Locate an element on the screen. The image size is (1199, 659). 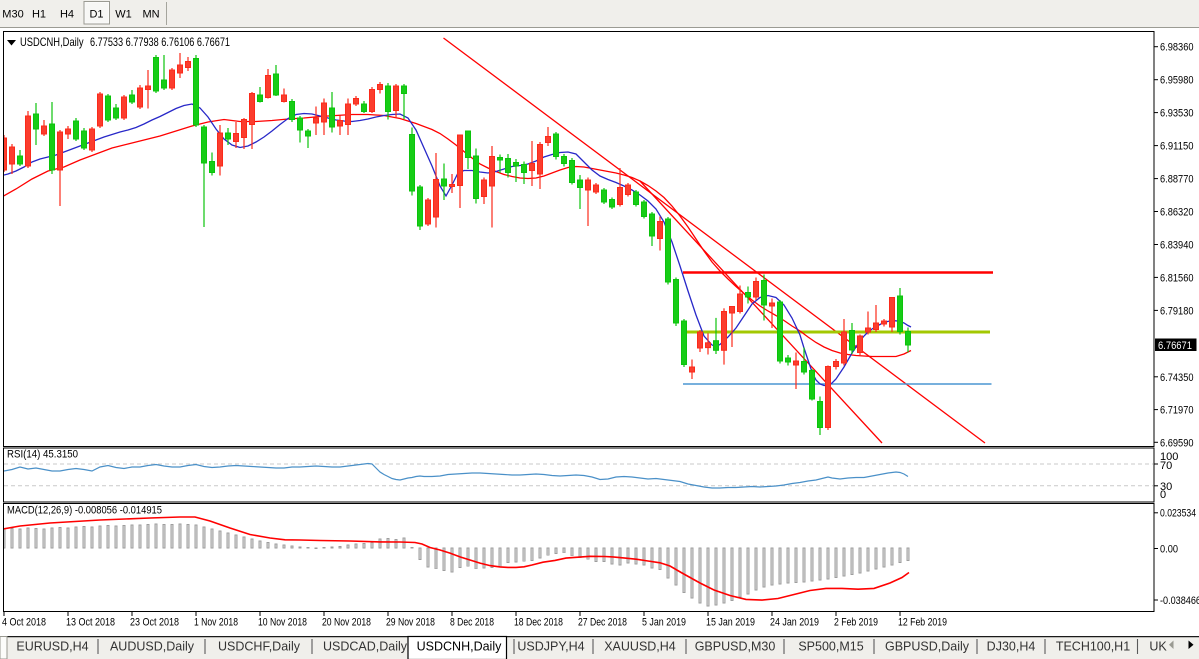
svg-text: -0.038466 is located at coordinates (1179, 601).